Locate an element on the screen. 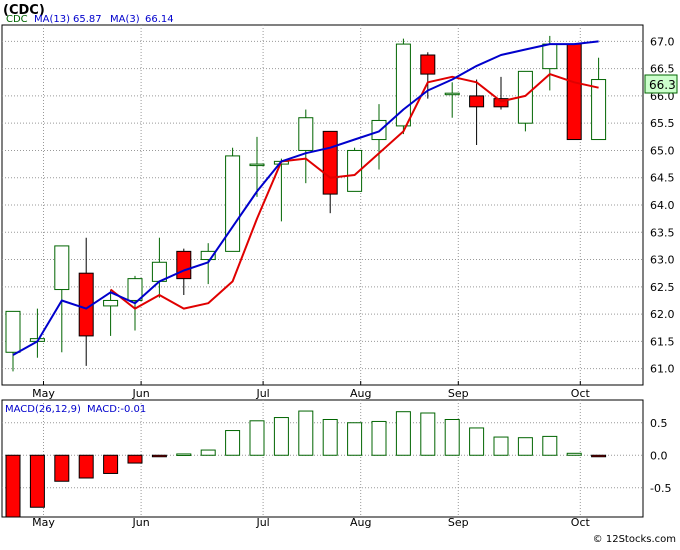  price-x-tick-label: May is located at coordinates (43, 393).